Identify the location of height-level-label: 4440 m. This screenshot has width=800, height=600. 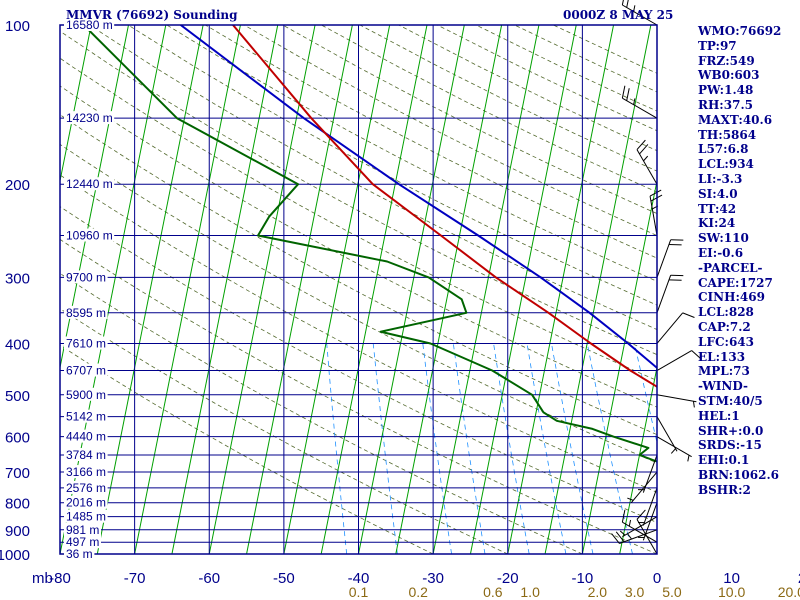
(86, 437).